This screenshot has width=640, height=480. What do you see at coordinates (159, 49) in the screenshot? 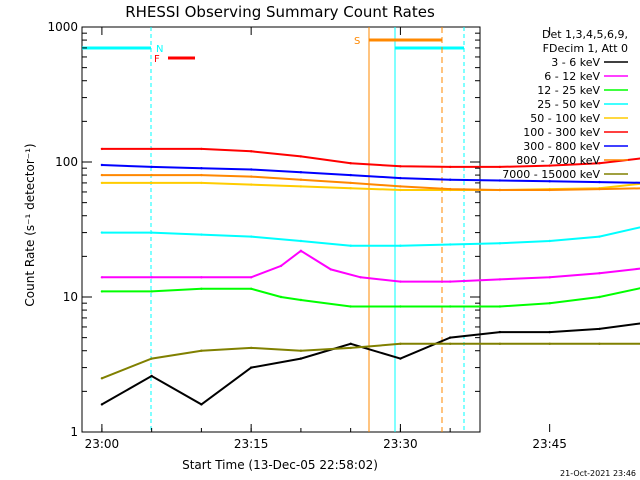
I see `night-flag-label: N` at bounding box center [159, 49].